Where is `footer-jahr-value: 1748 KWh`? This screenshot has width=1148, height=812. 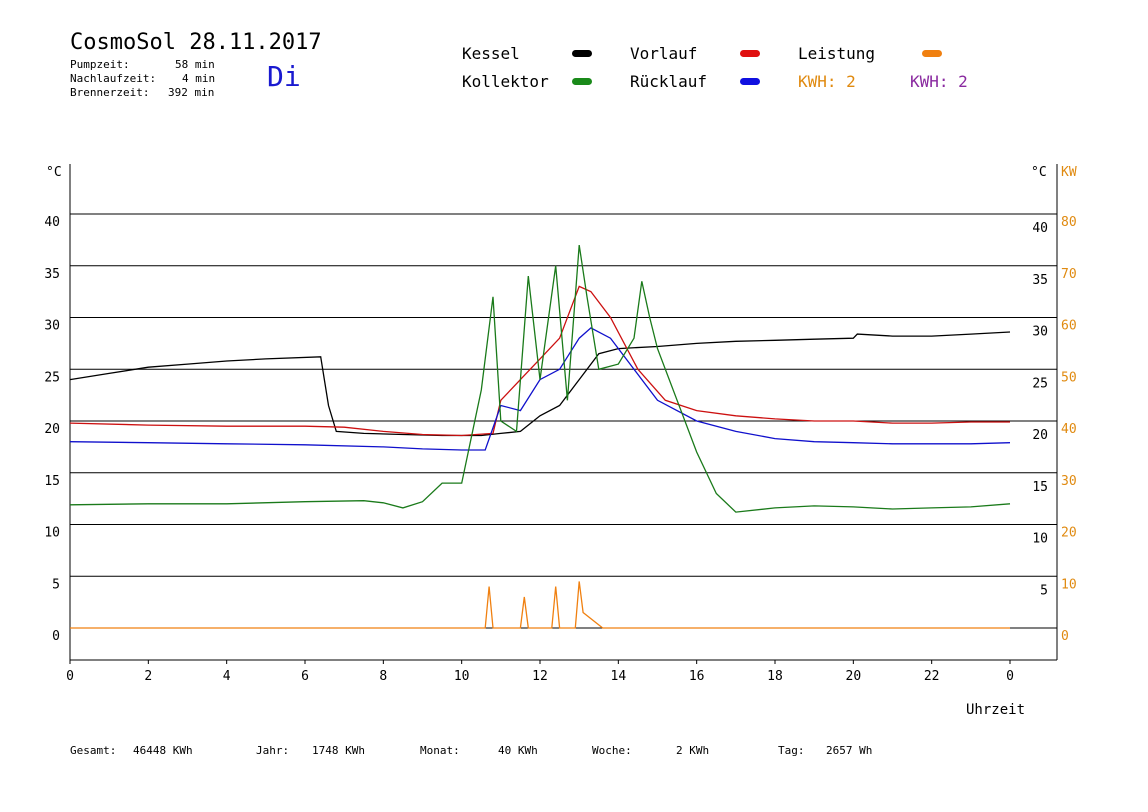 footer-jahr-value: 1748 KWh is located at coordinates (338, 750).